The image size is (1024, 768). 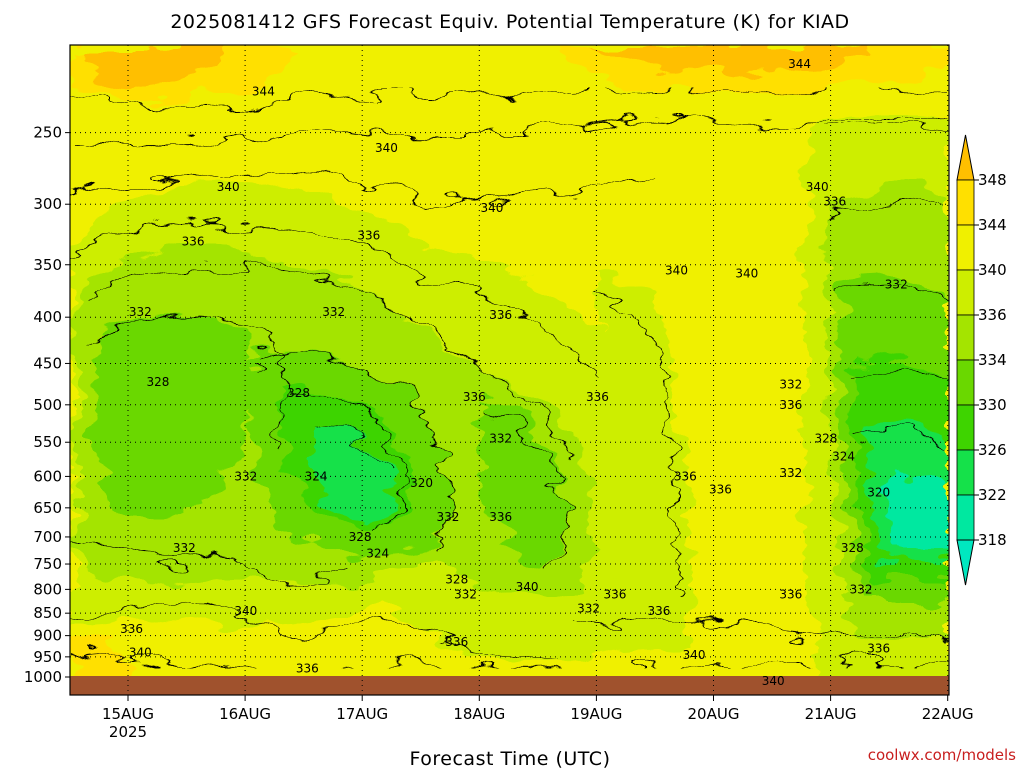 I want to click on x-tick-label: 22AUG, so click(x=948, y=714).